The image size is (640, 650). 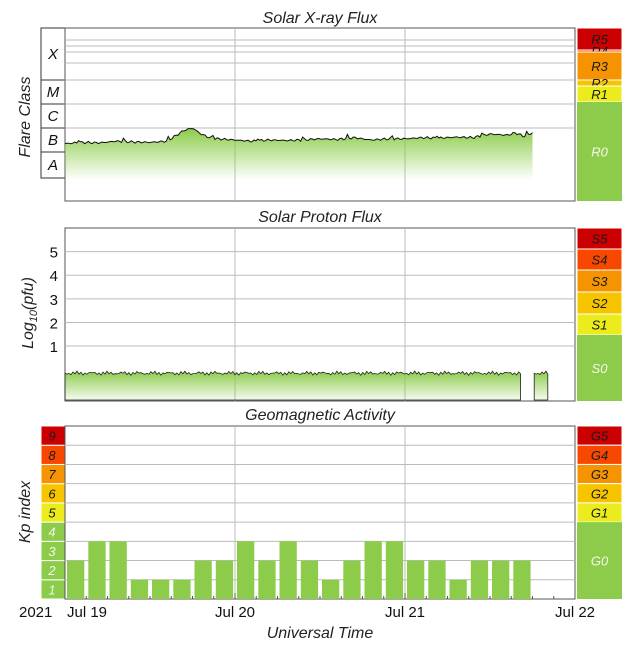 I want to click on scale-level-label: G2, so click(x=600, y=493).